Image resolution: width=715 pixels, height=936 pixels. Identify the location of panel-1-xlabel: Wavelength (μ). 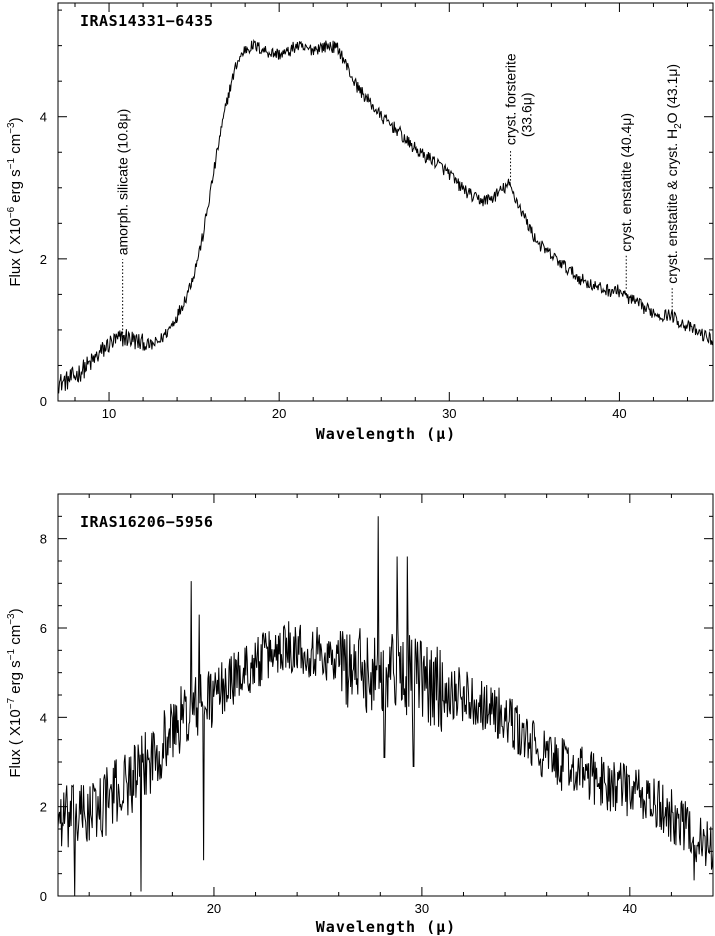
(386, 434).